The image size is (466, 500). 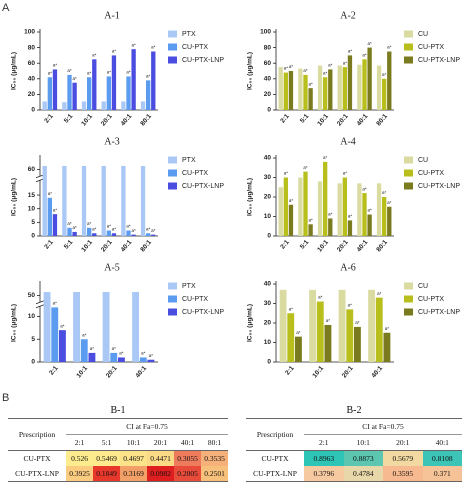 I want to click on chart-title: A-4, so click(x=348, y=141).